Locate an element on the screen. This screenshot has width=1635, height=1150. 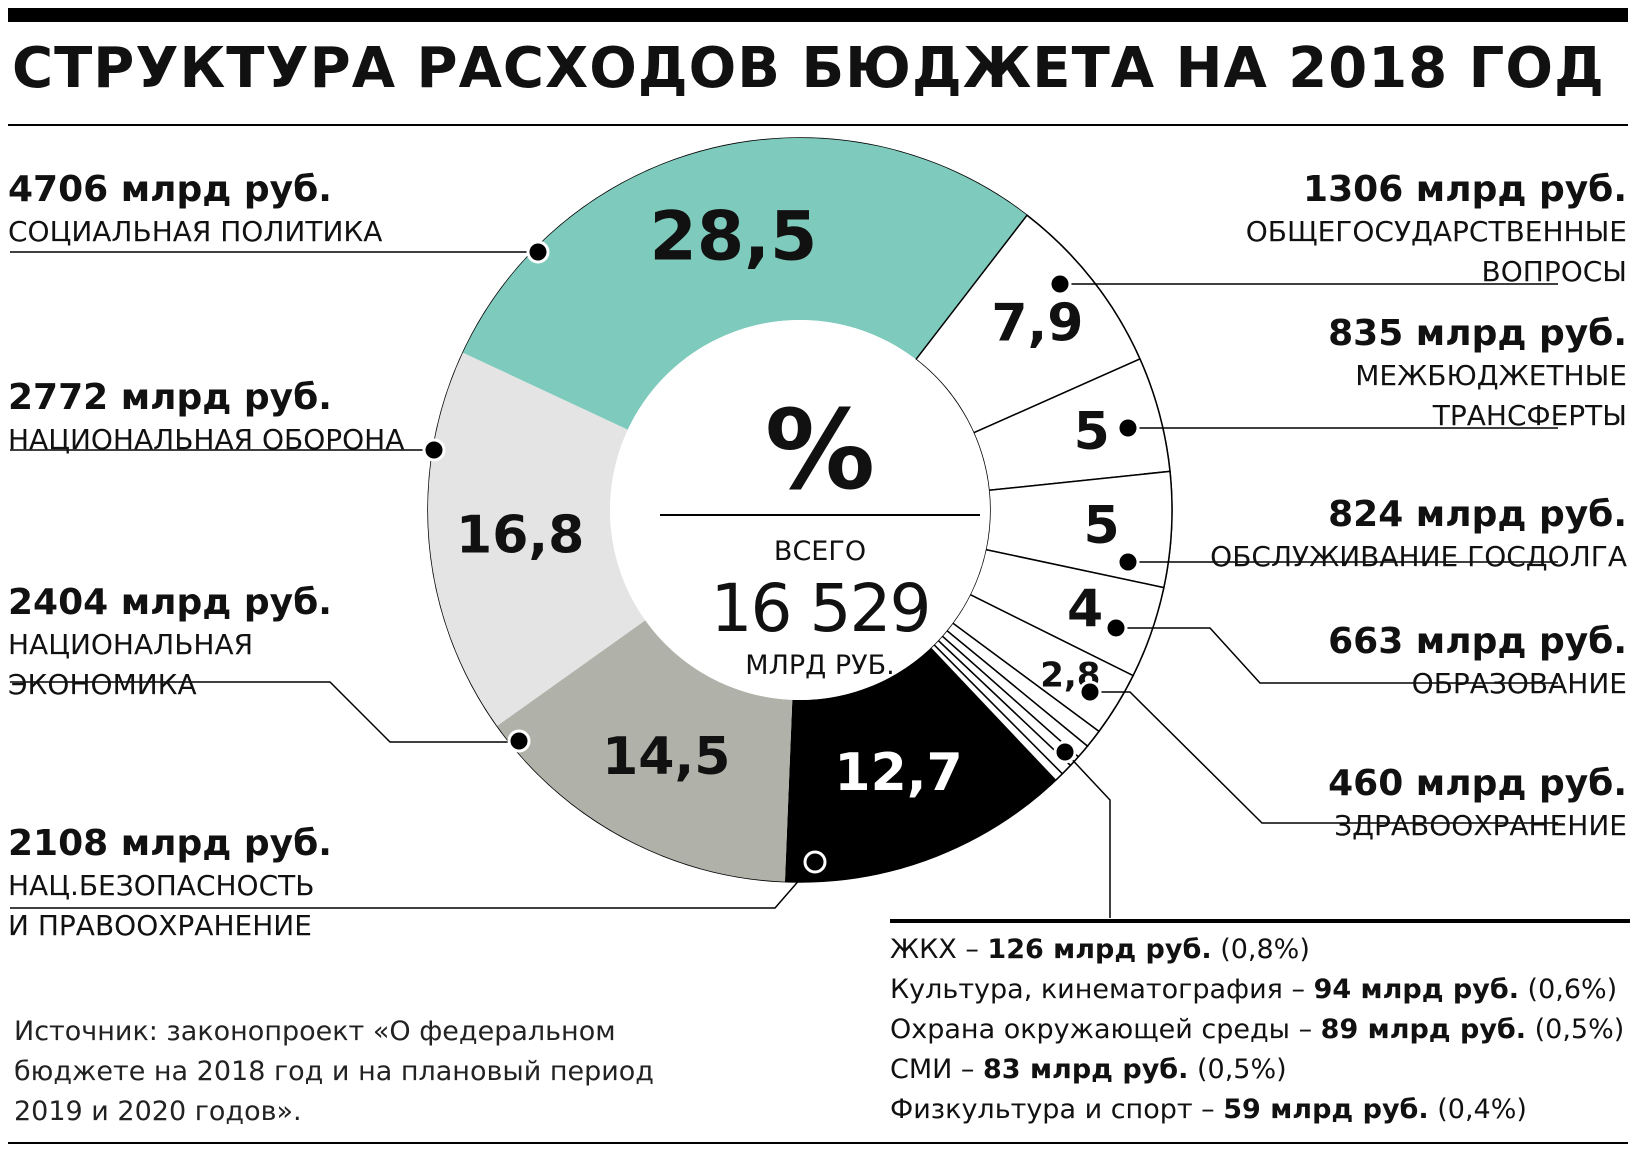
small-items-rule is located at coordinates (1260, 921).